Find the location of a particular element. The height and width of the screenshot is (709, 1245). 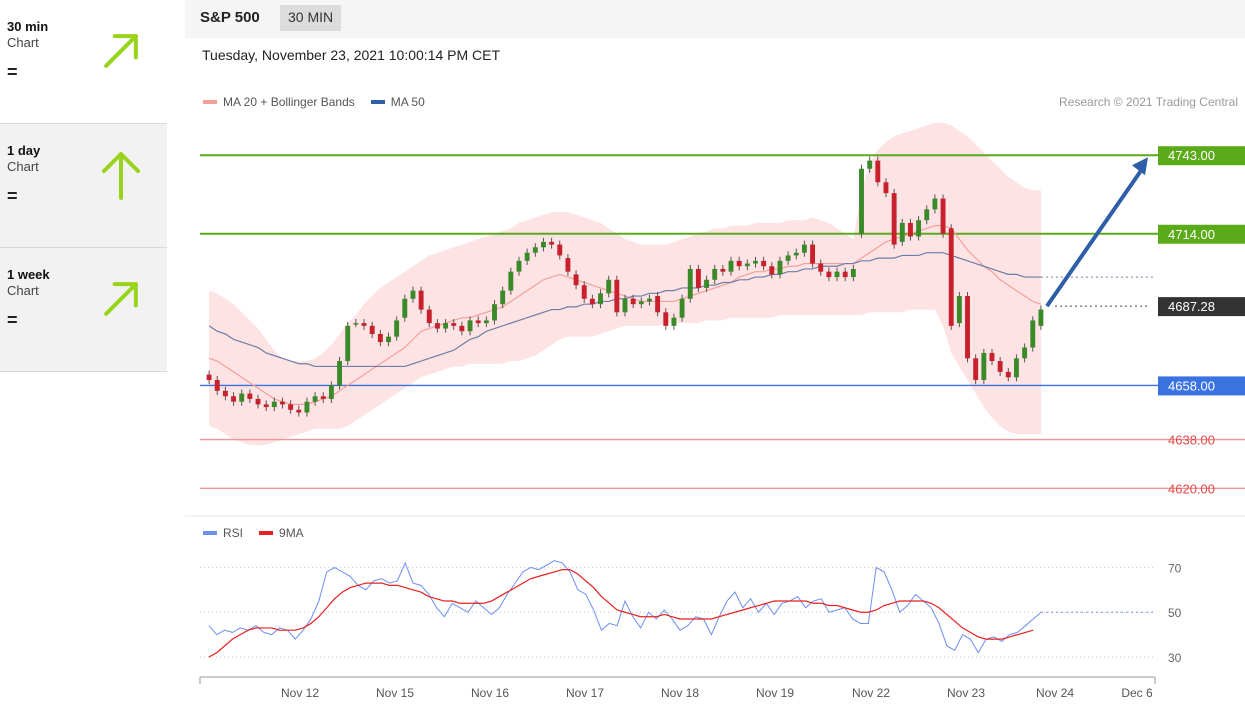

timeframe-card-1week: 1 week Chart = is located at coordinates (83, 310).